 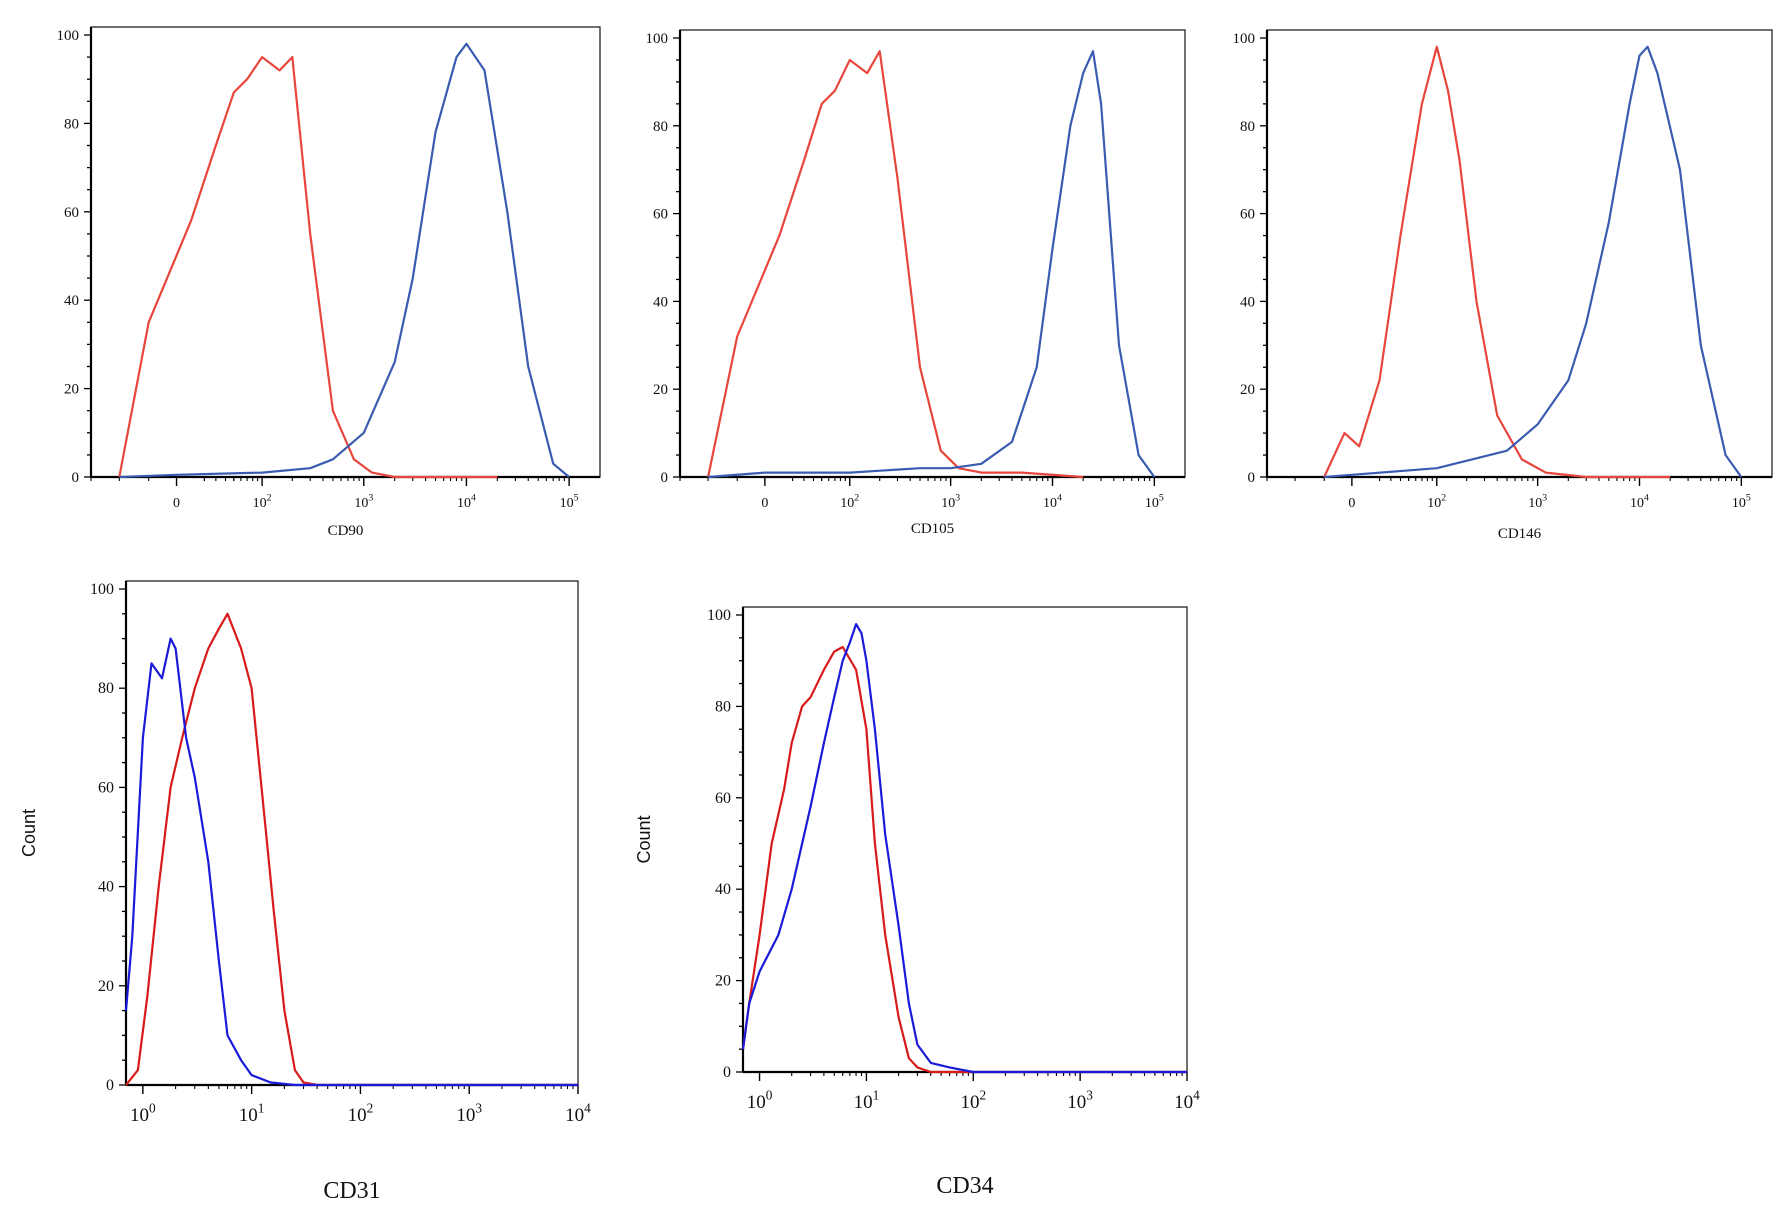 I want to click on histogram-panel-3: 0 20 40 60 80 100 0 10² 10³ 10⁴ 10⁵ CD146, so click(x=1503, y=285).